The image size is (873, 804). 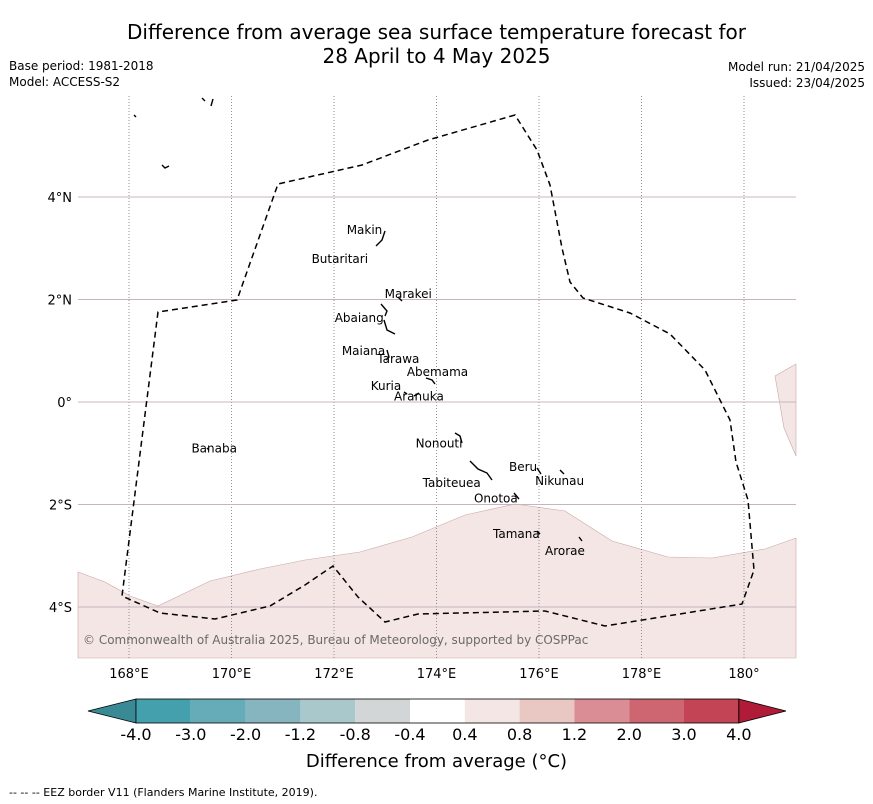 I want to click on island-label: Tarawa, so click(x=397, y=359).